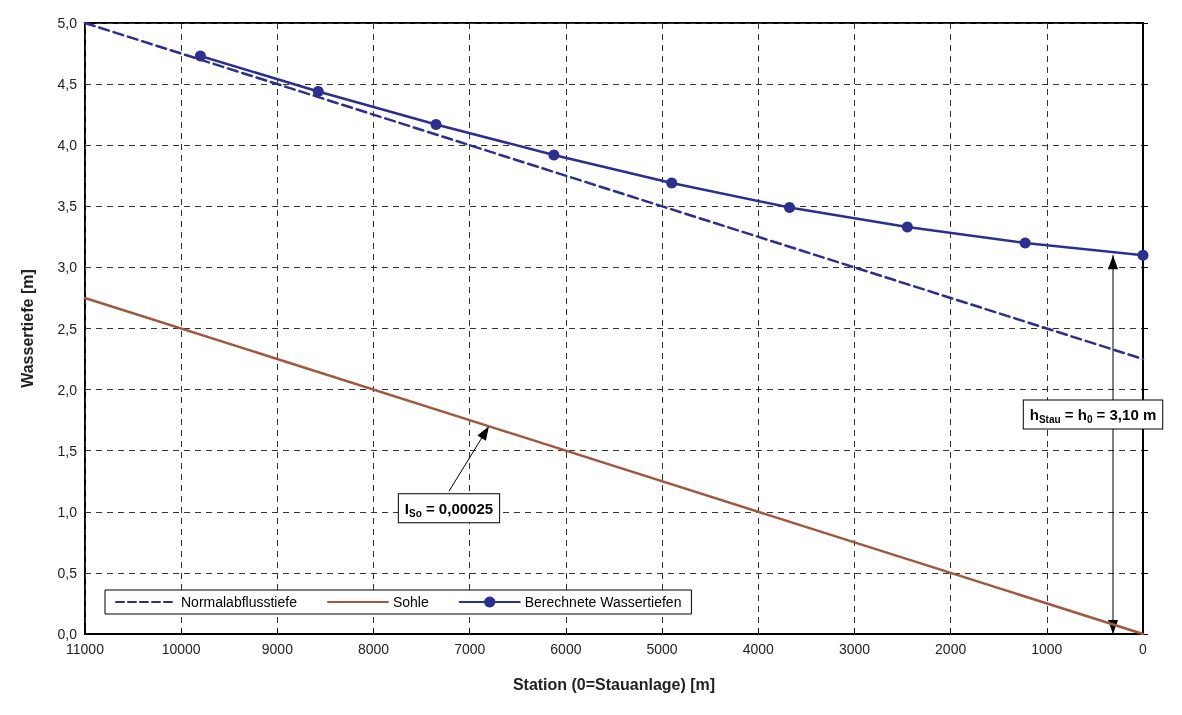 This screenshot has height=715, width=1182. What do you see at coordinates (410, 602) in the screenshot?
I see `legend-label: Sohle` at bounding box center [410, 602].